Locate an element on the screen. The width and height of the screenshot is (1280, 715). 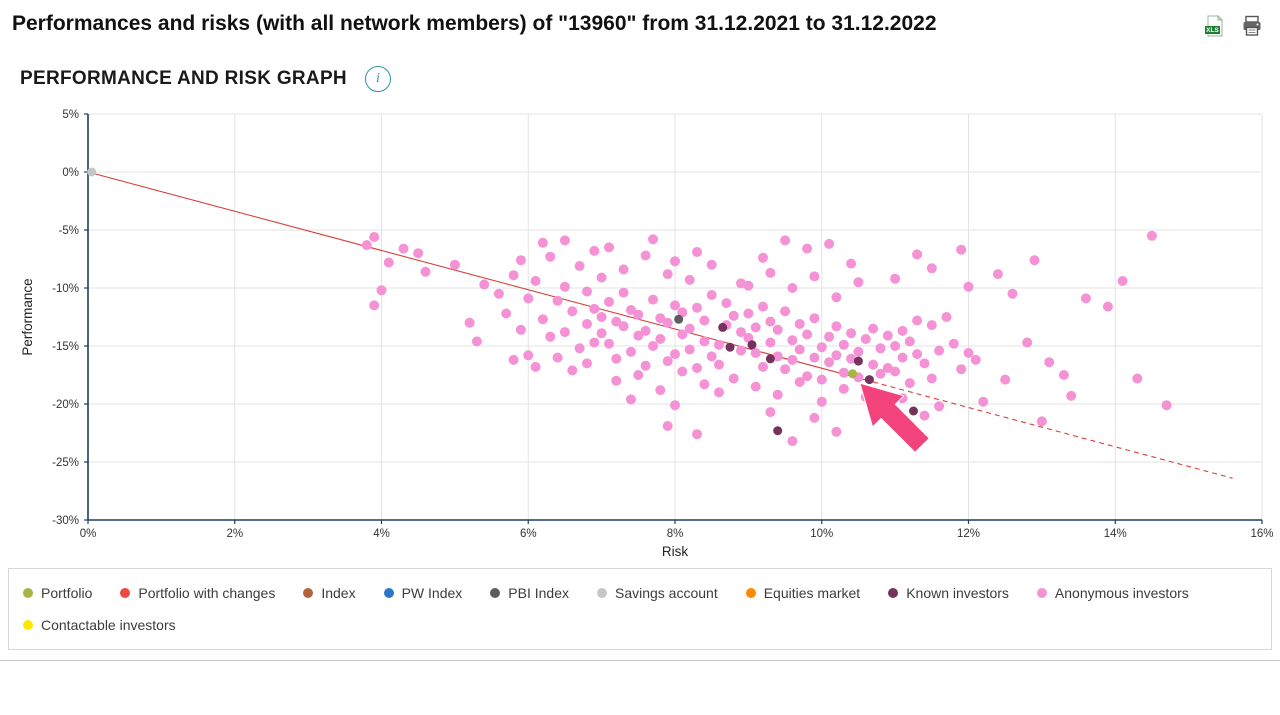
xls-export-icon: XLS is located at coordinates (1214, 26).